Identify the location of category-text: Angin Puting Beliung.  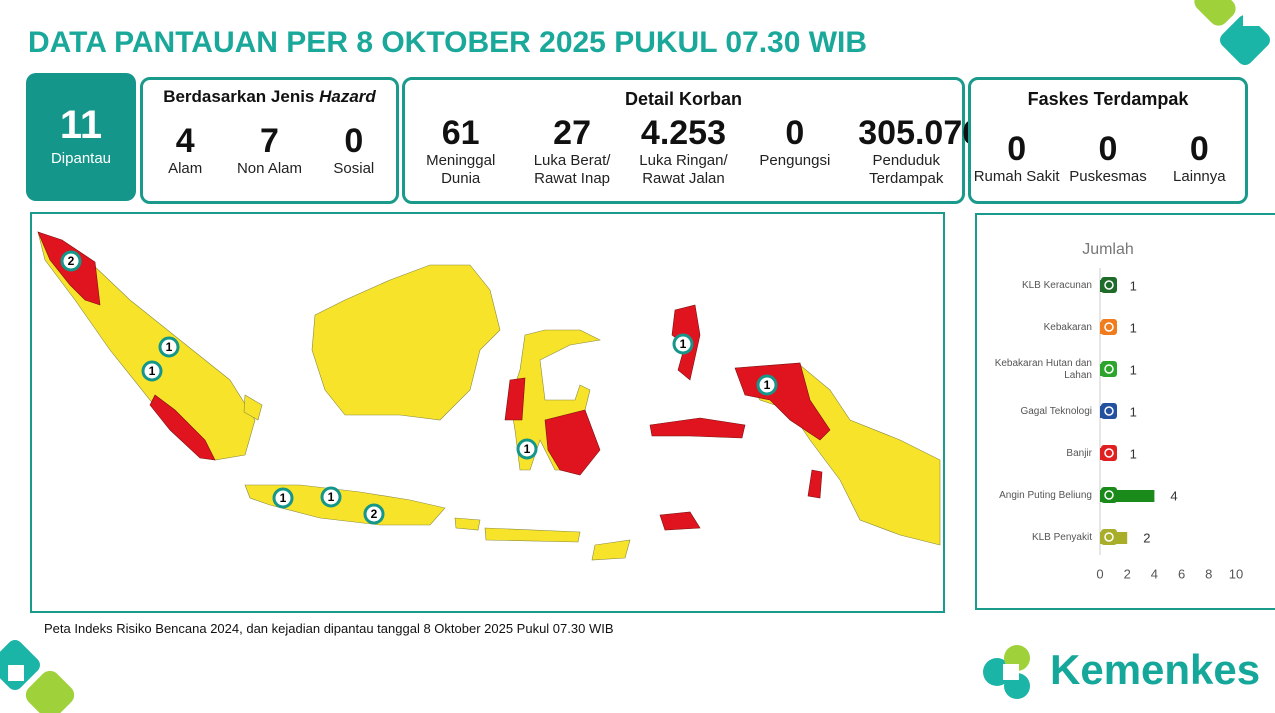
(1045, 495).